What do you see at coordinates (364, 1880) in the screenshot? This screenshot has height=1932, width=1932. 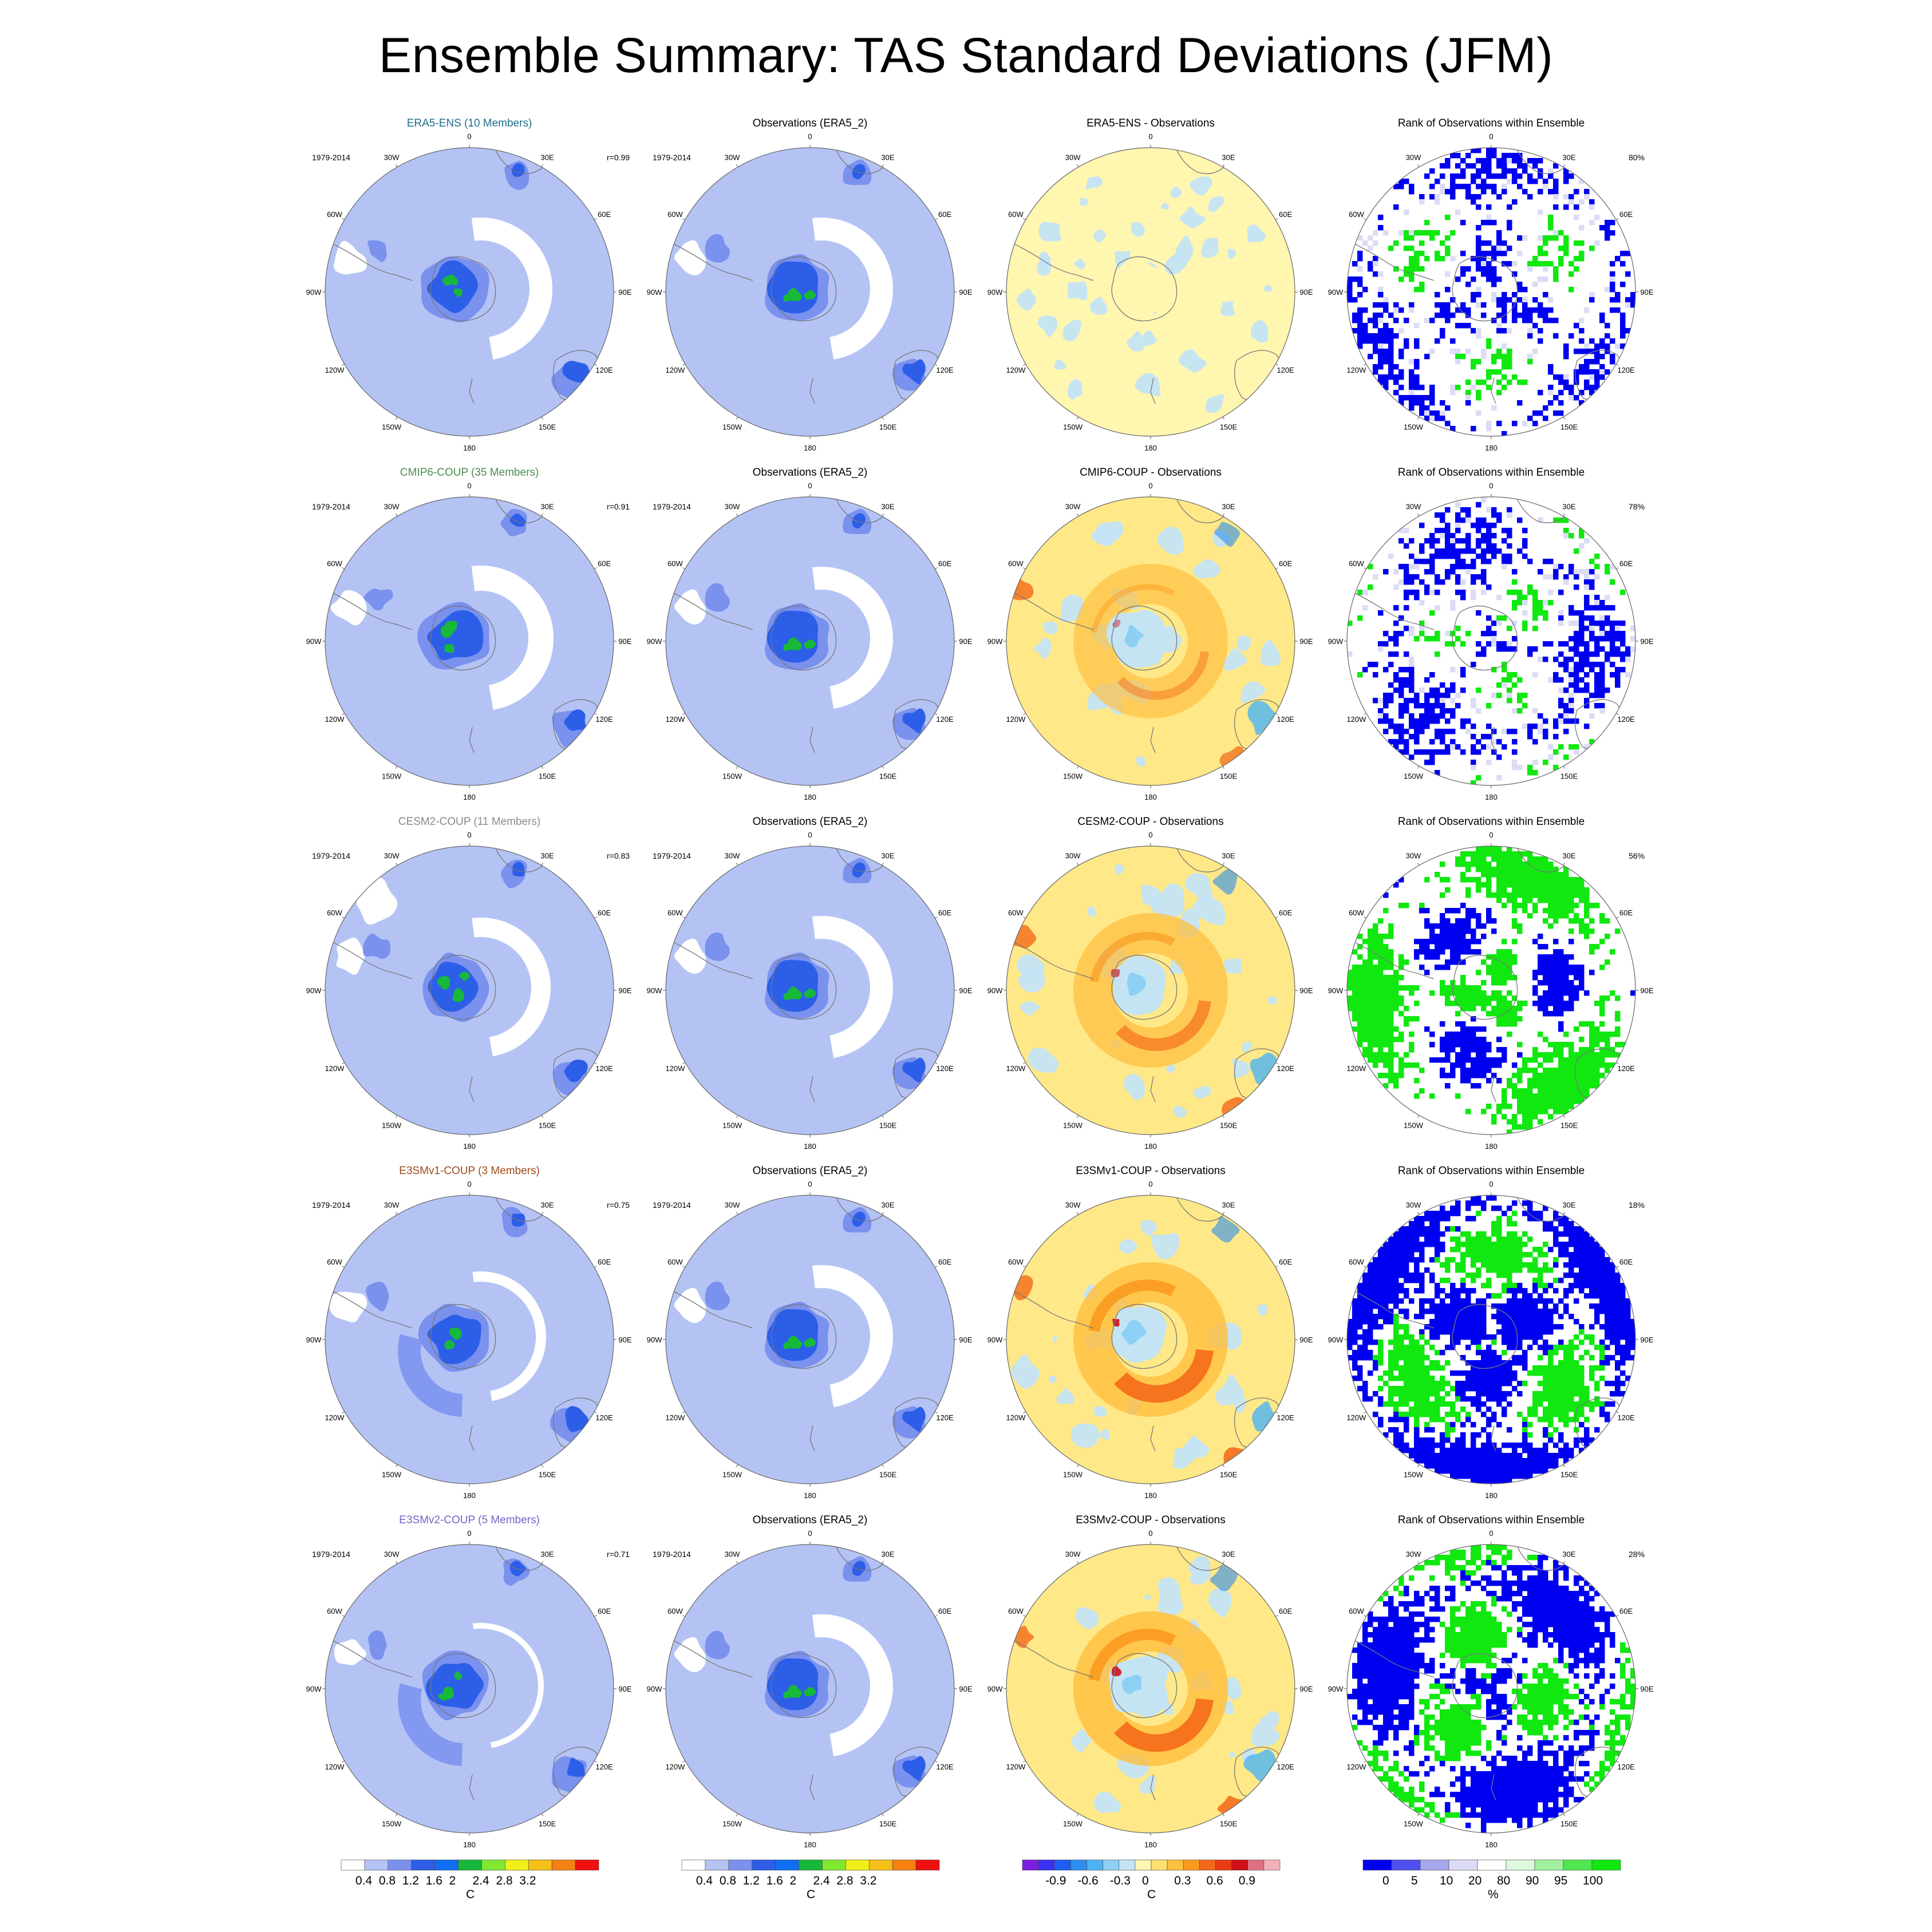 I see `colorbar-tick-label: 0.4` at bounding box center [364, 1880].